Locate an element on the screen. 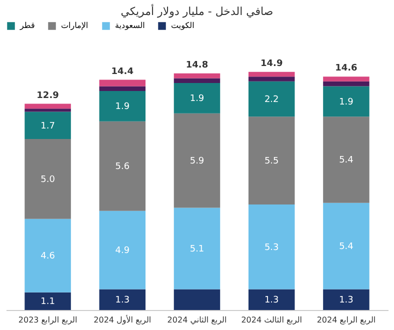 The image size is (394, 330). total-label: 12.9 is located at coordinates (47, 95).